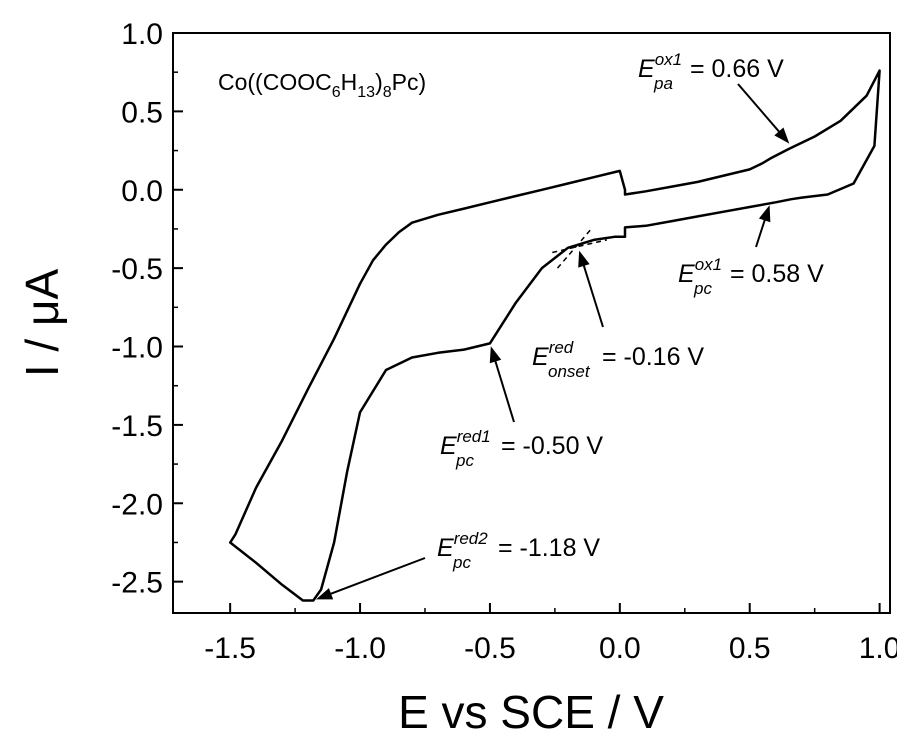 The height and width of the screenshot is (738, 897). Describe the element at coordinates (618, 359) in the screenshot. I see `annotation-label: Ered onset = -0.16 V` at that location.